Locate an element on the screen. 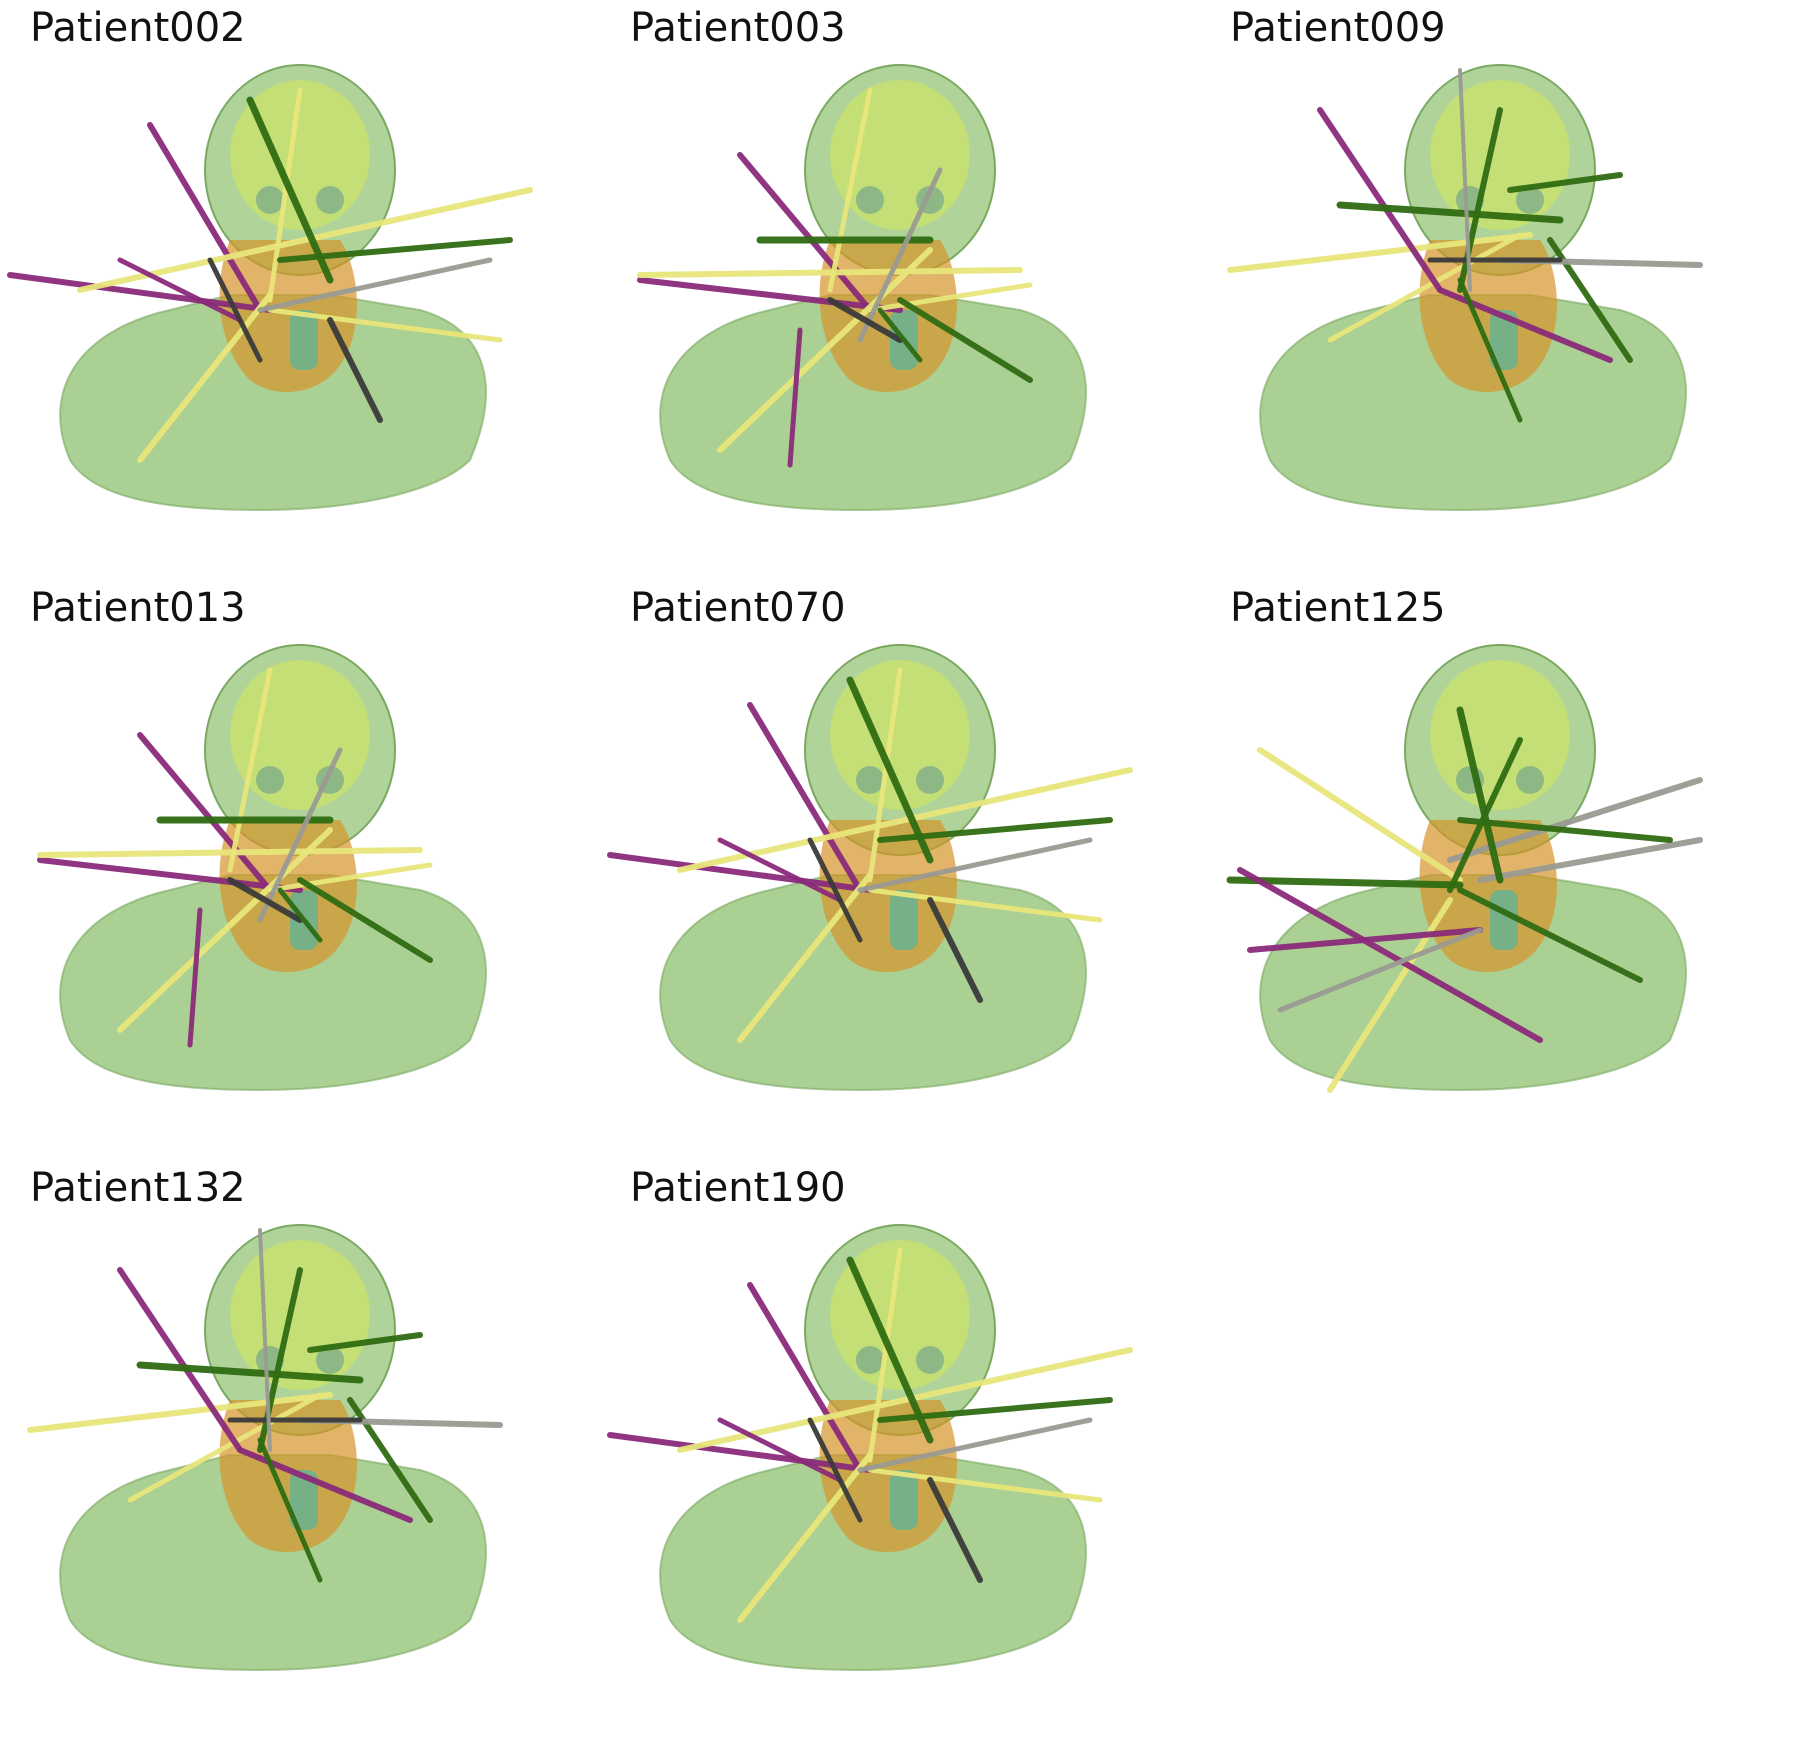 This screenshot has height=1746, width=1800. patient-panel: Patient002 is located at coordinates (300, 290).